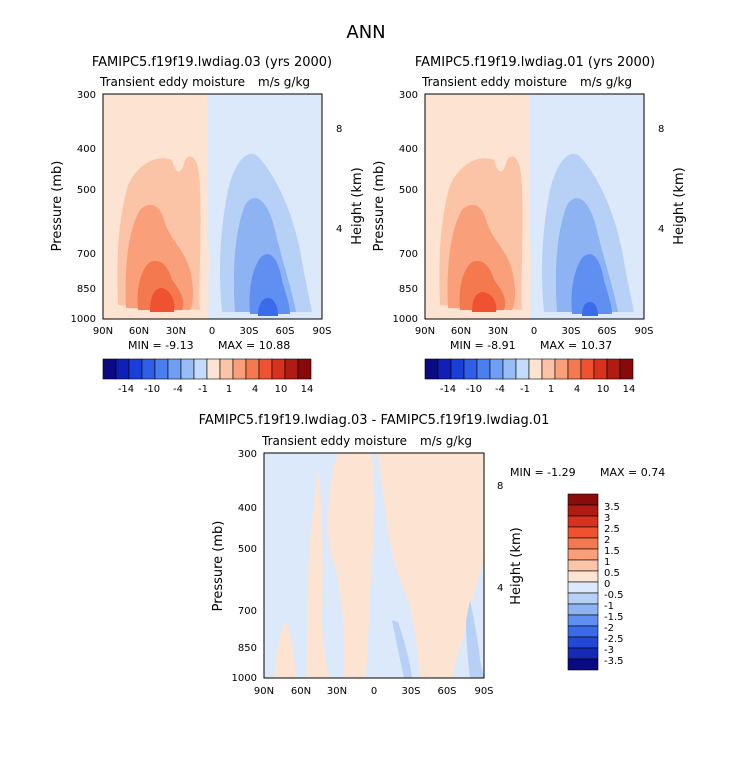 This screenshot has width=733, height=772. Describe the element at coordinates (301, 691) in the screenshot. I see `panel-3-x-tick-label: 60N` at that location.